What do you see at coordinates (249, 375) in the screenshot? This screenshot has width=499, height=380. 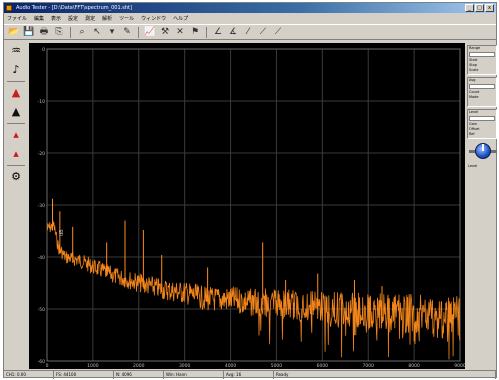 I see `status-average: Avg: 16` at bounding box center [249, 375].